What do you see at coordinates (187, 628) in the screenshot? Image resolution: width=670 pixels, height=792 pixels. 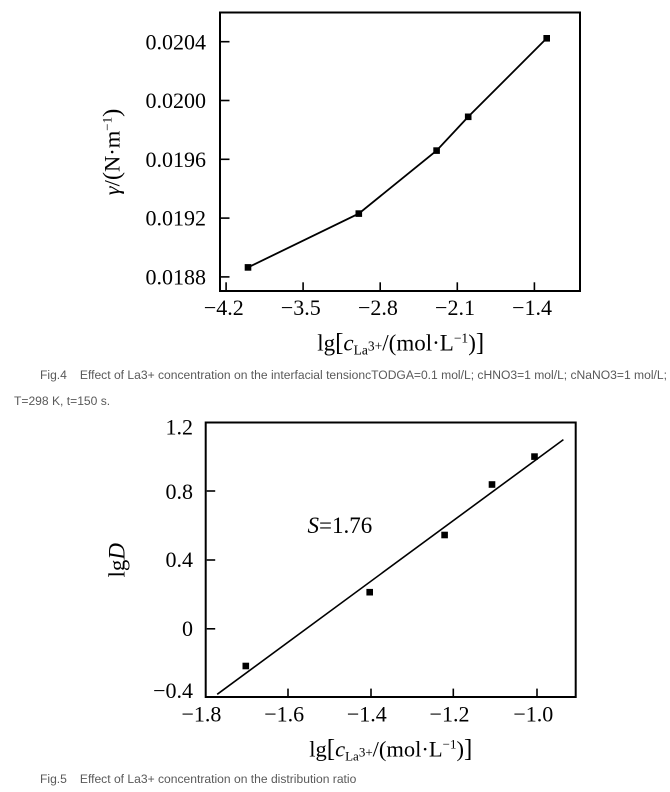 I see `svg-text: 0` at bounding box center [187, 628].